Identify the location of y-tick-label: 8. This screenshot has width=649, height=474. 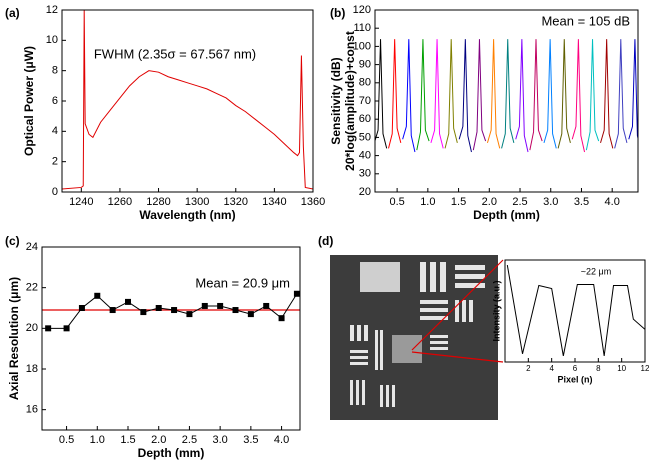
(55, 71).